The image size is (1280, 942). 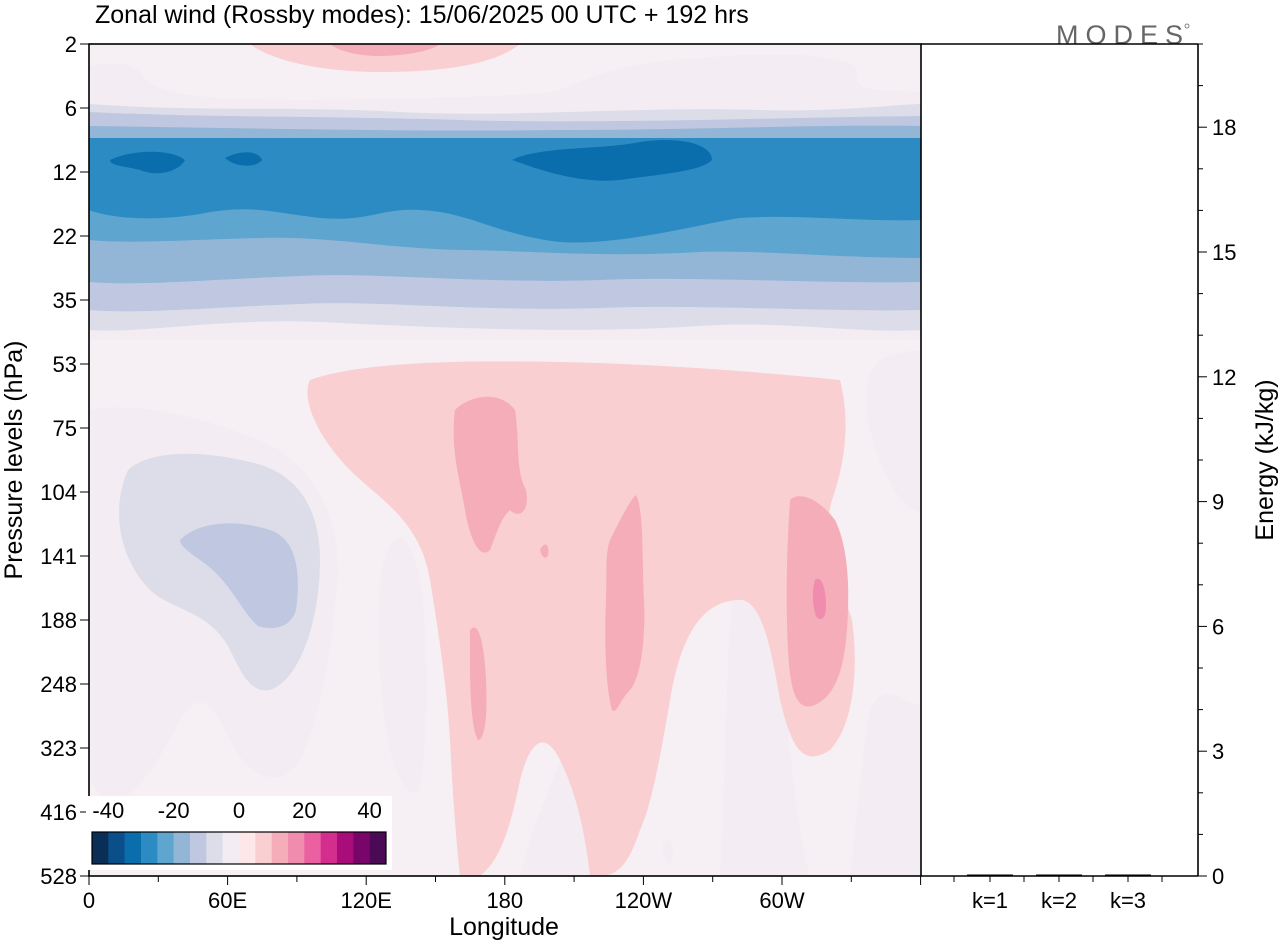 I want to click on x-axis-label: Longitude, so click(x=504, y=927).